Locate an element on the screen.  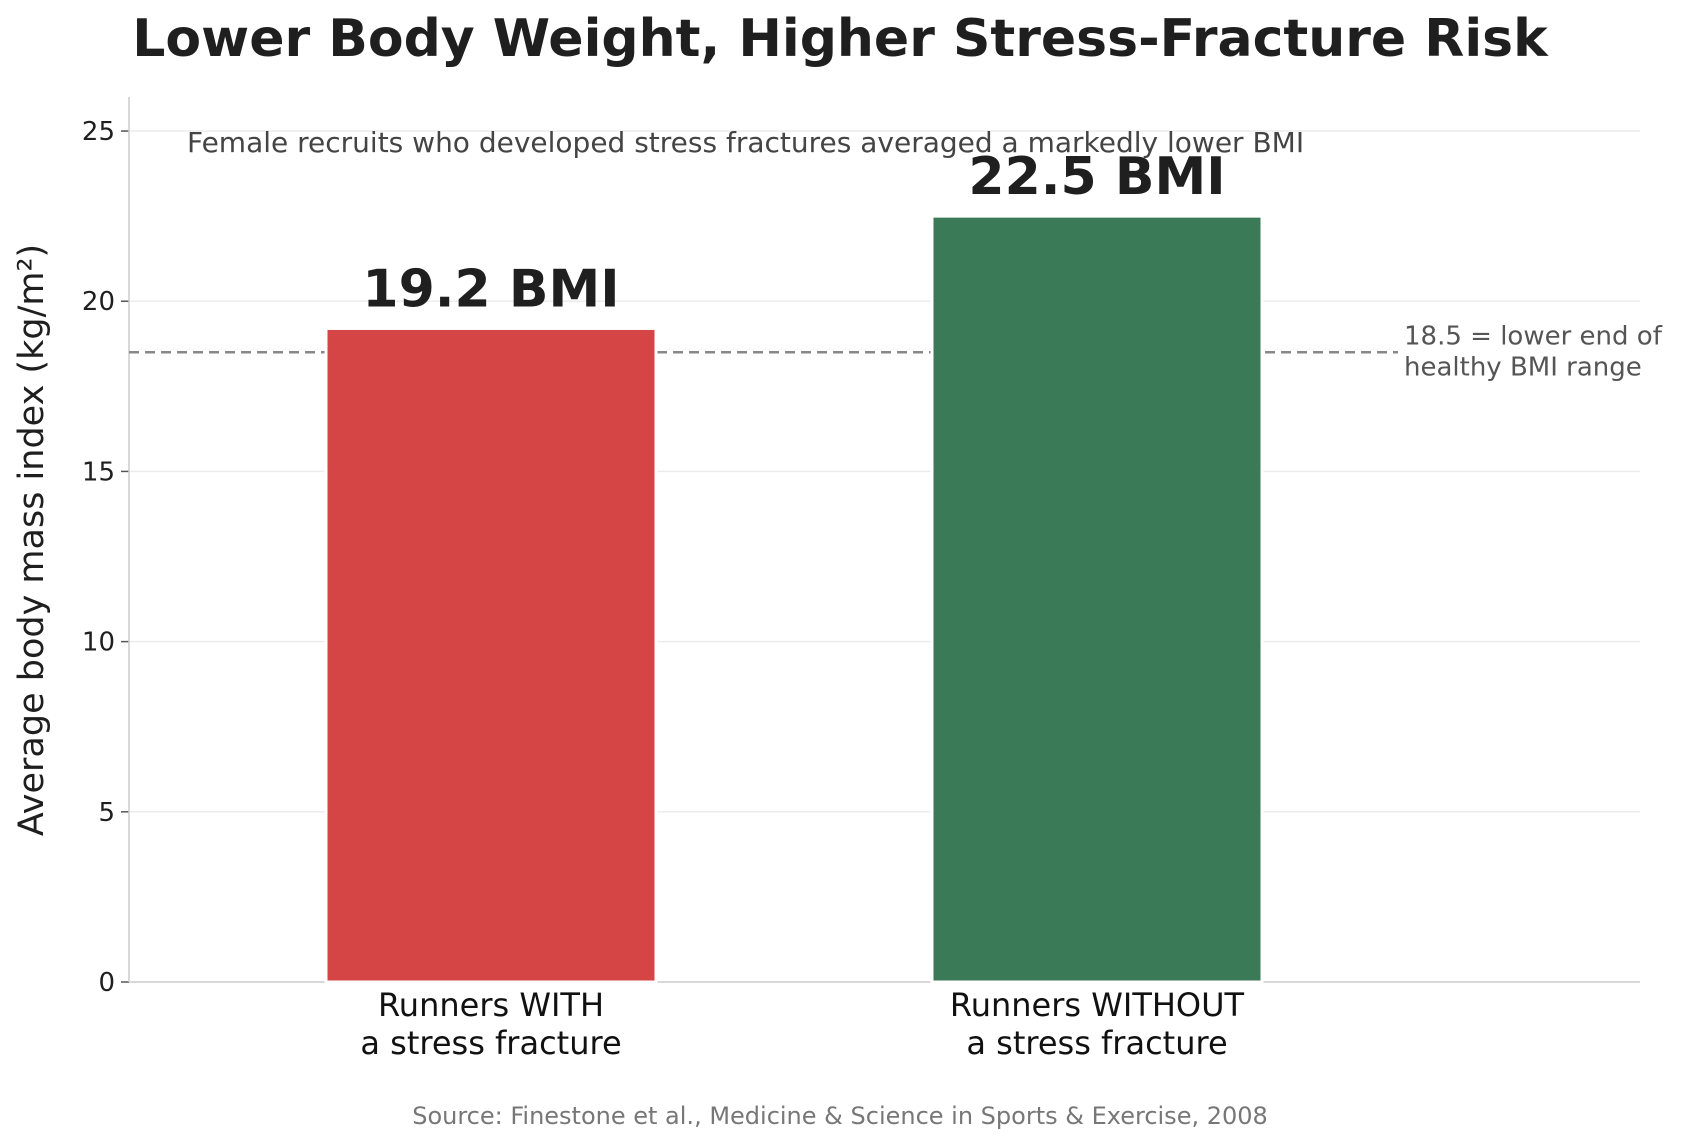
y-tick-label: 5 is located at coordinates (106, 813).